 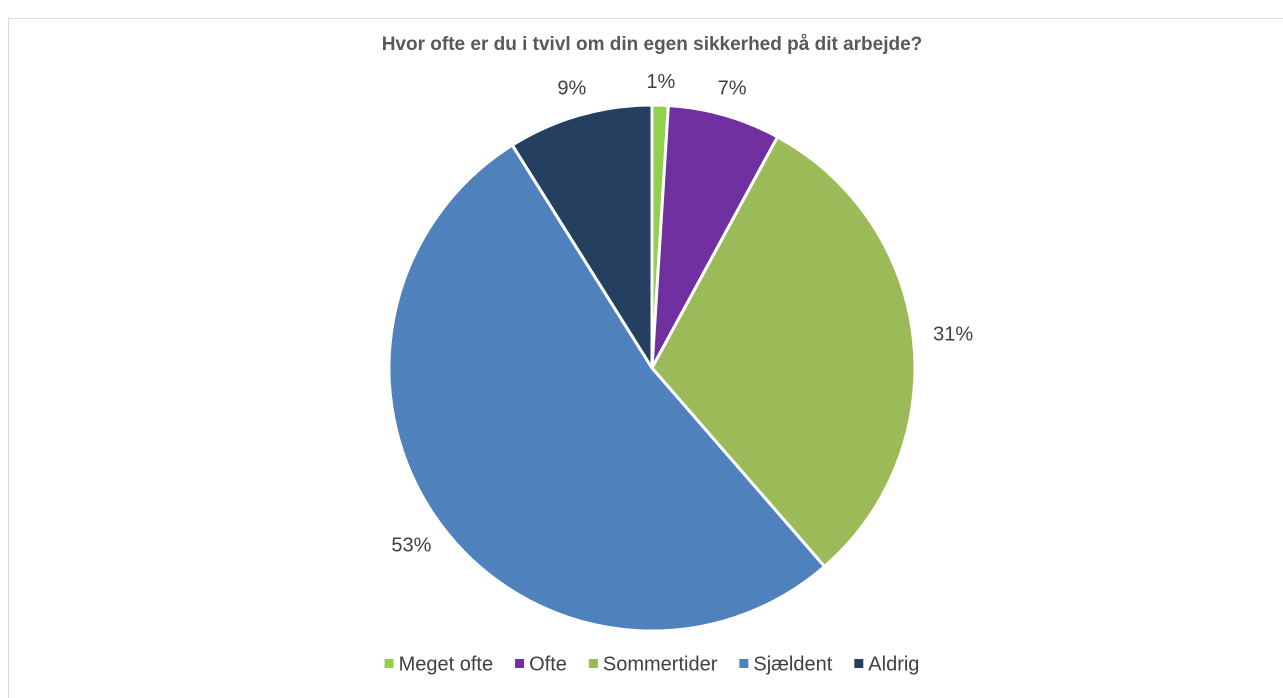 What do you see at coordinates (411, 546) in the screenshot?
I see `data-label: 53%` at bounding box center [411, 546].